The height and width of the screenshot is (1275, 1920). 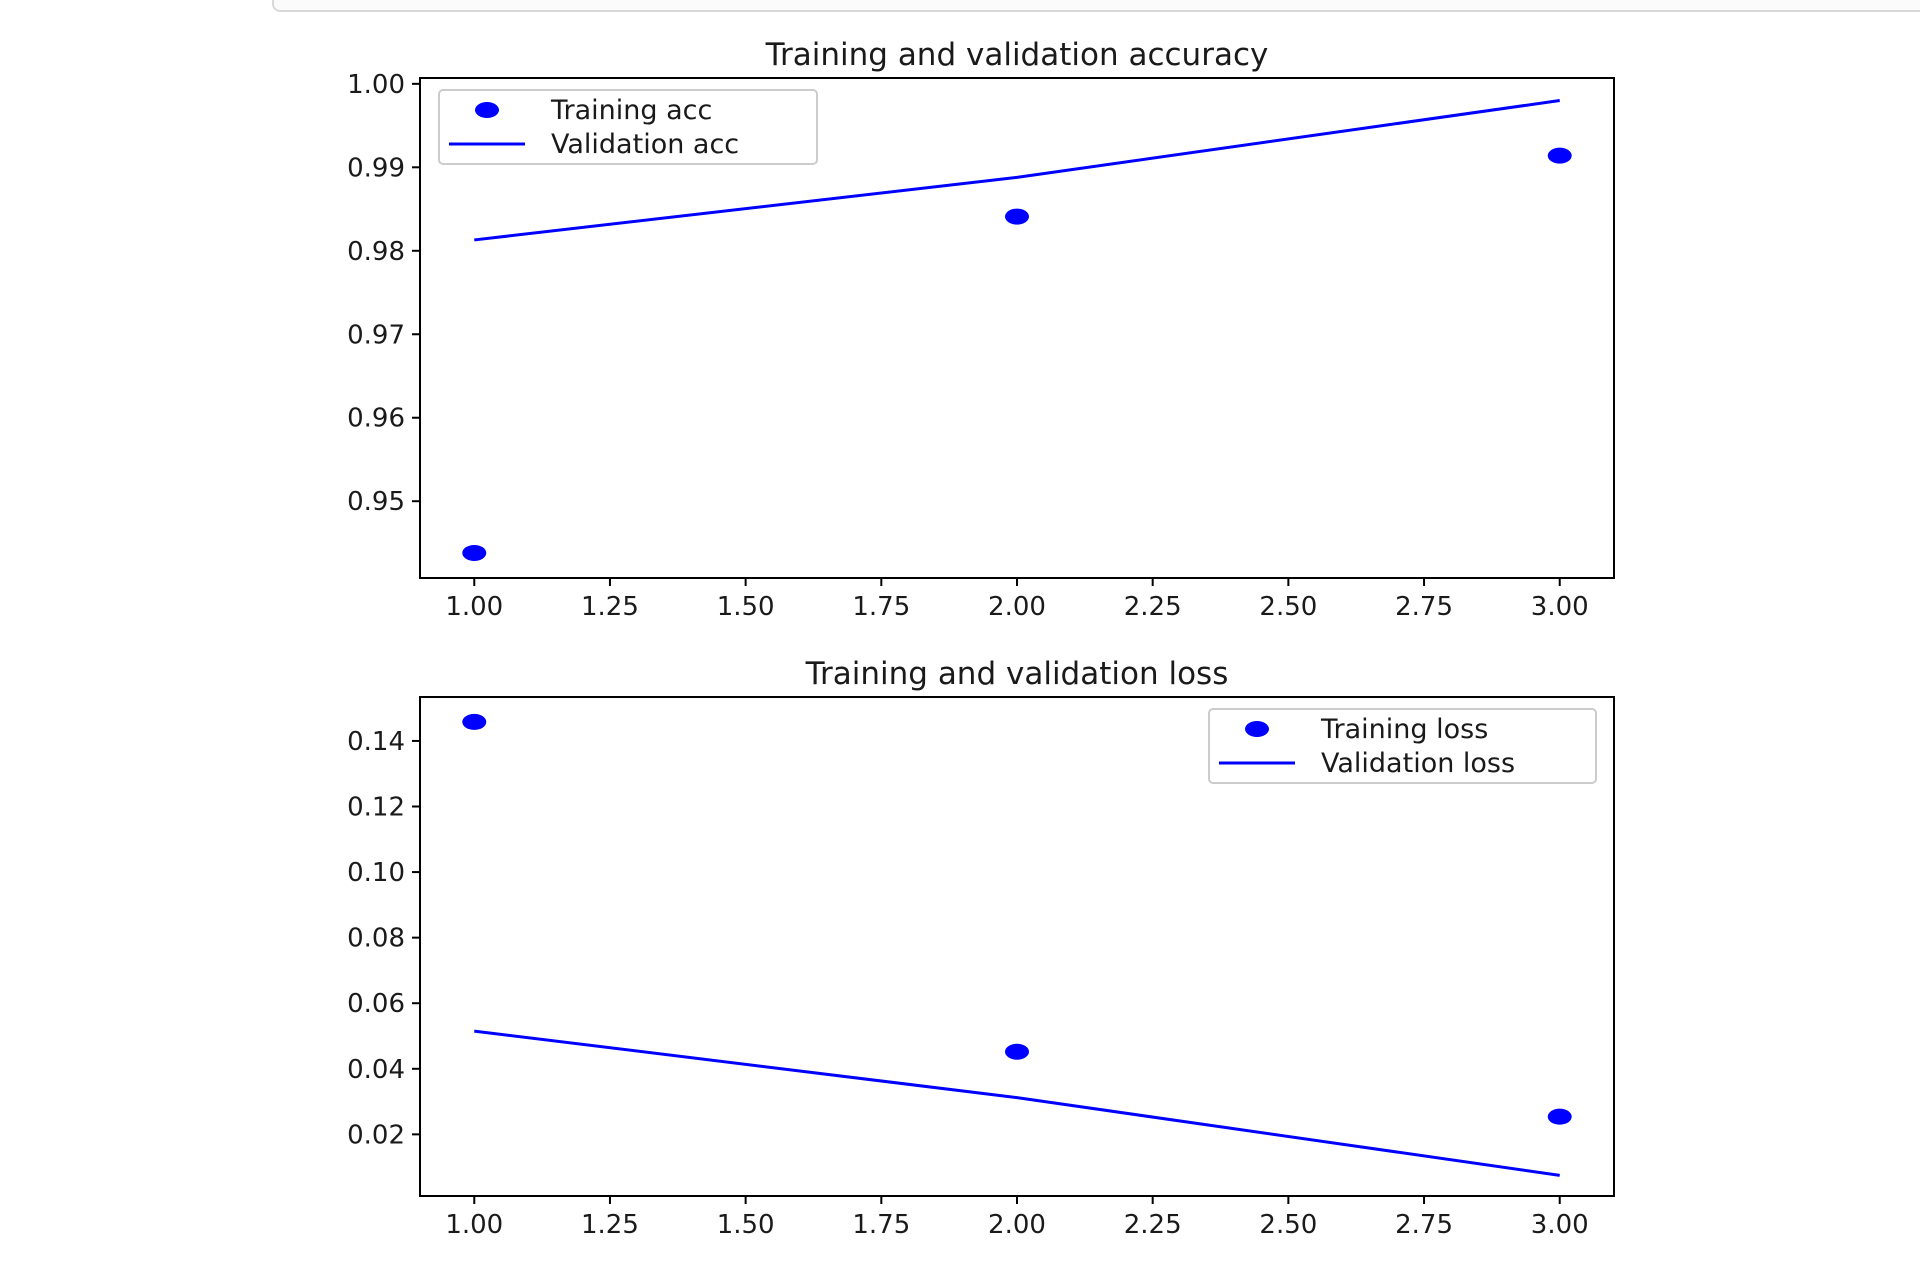 I want to click on chart-title: Training and validation loss, so click(x=1017, y=674).